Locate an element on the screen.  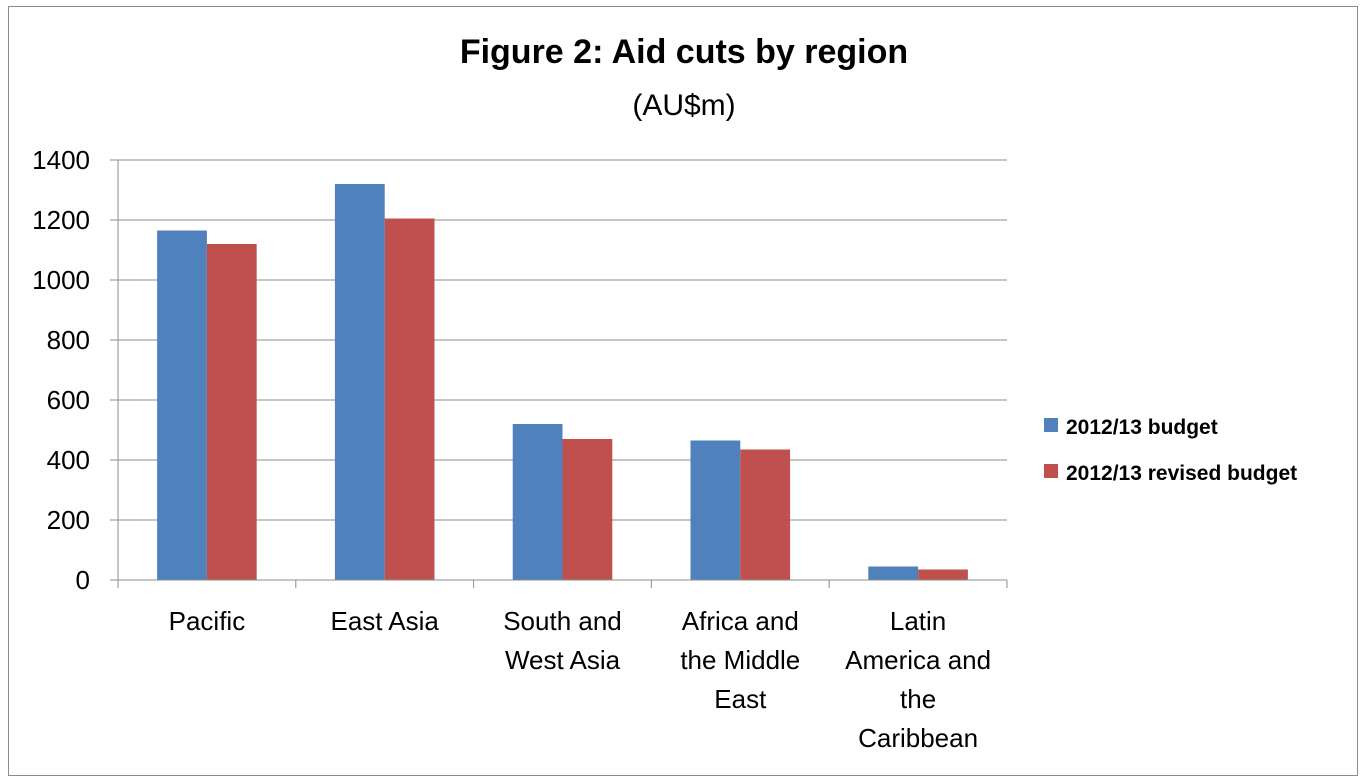
chart-subtitle: (AU$m) is located at coordinates (683, 105).